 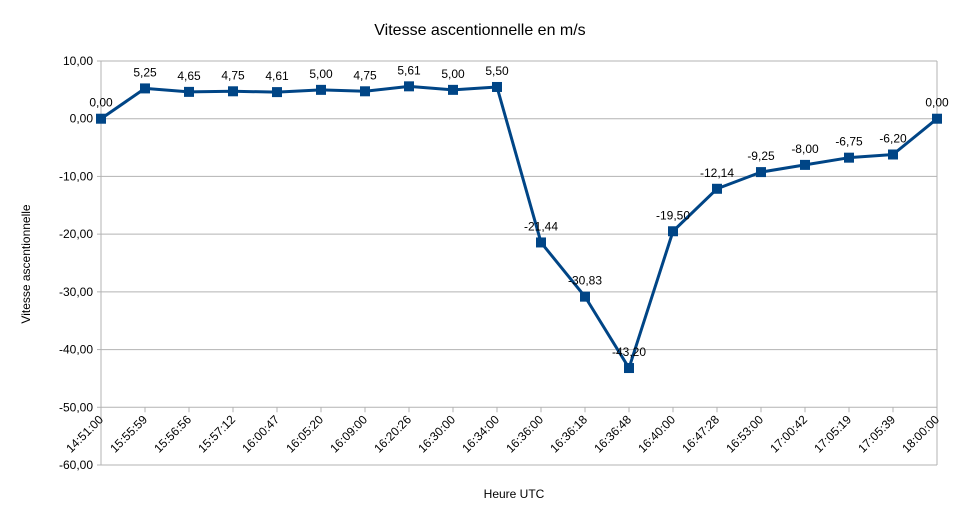 I want to click on x-axis-title: Heure UTC, so click(x=514, y=494).